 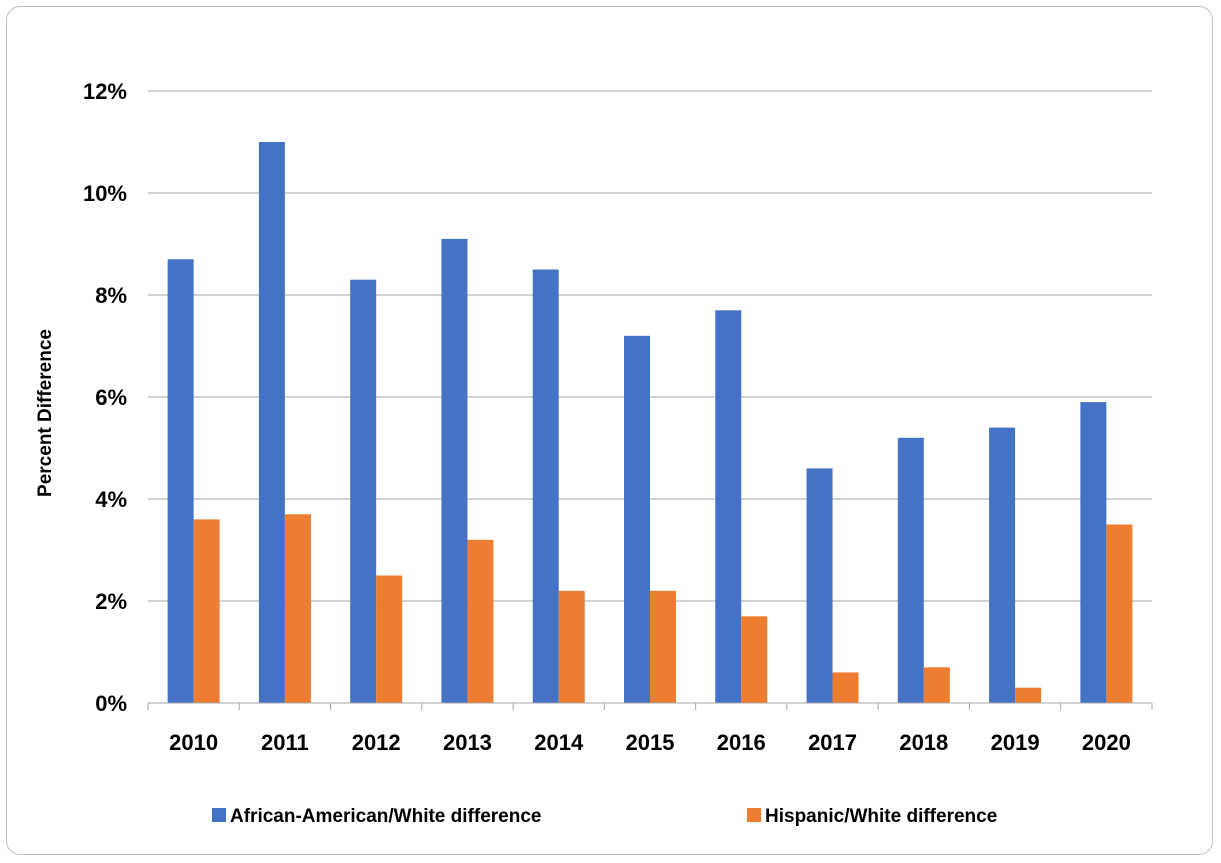 What do you see at coordinates (111, 295) in the screenshot?
I see `y-tick-label: 8%` at bounding box center [111, 295].